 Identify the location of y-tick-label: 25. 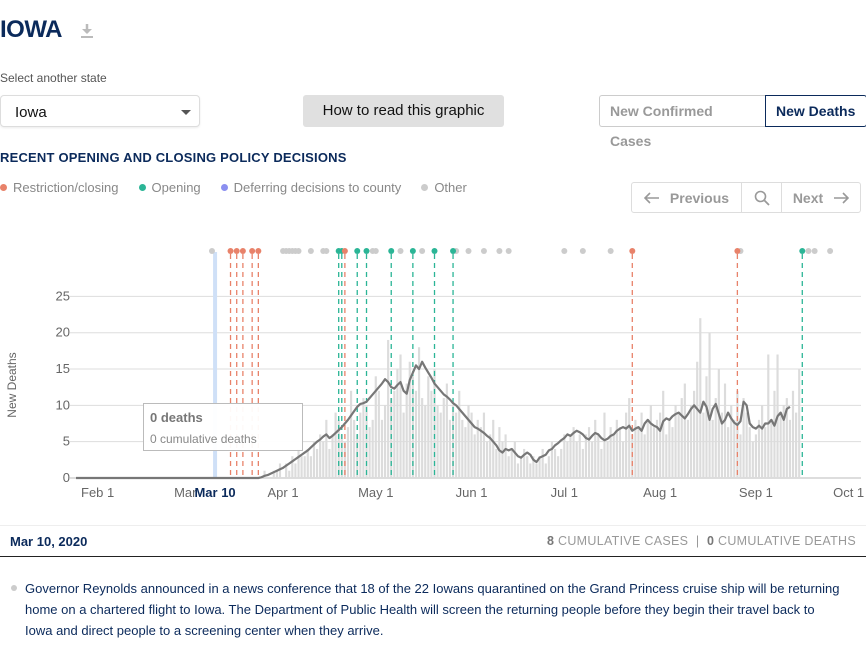
(63, 295).